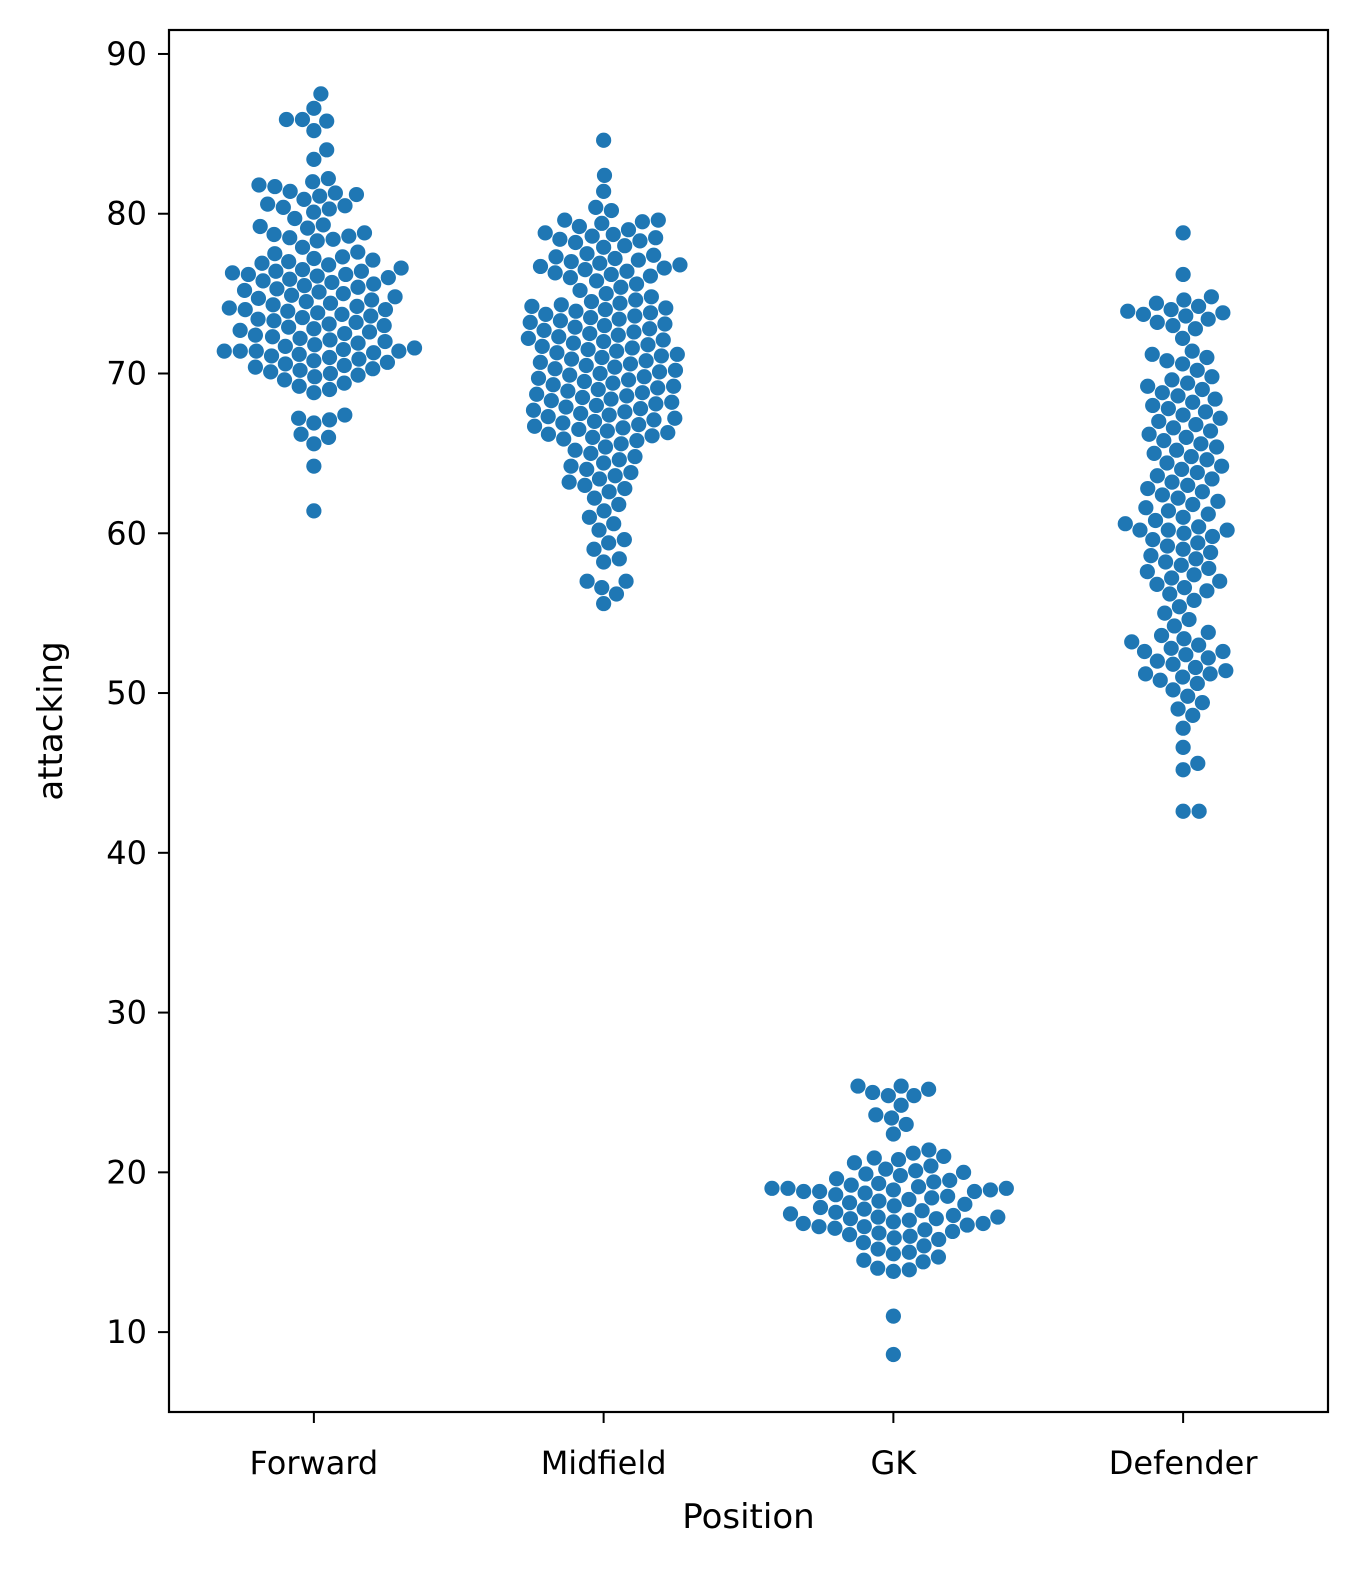 This screenshot has width=1361, height=1571. I want to click on y-axis-label: attacking, so click(51, 720).